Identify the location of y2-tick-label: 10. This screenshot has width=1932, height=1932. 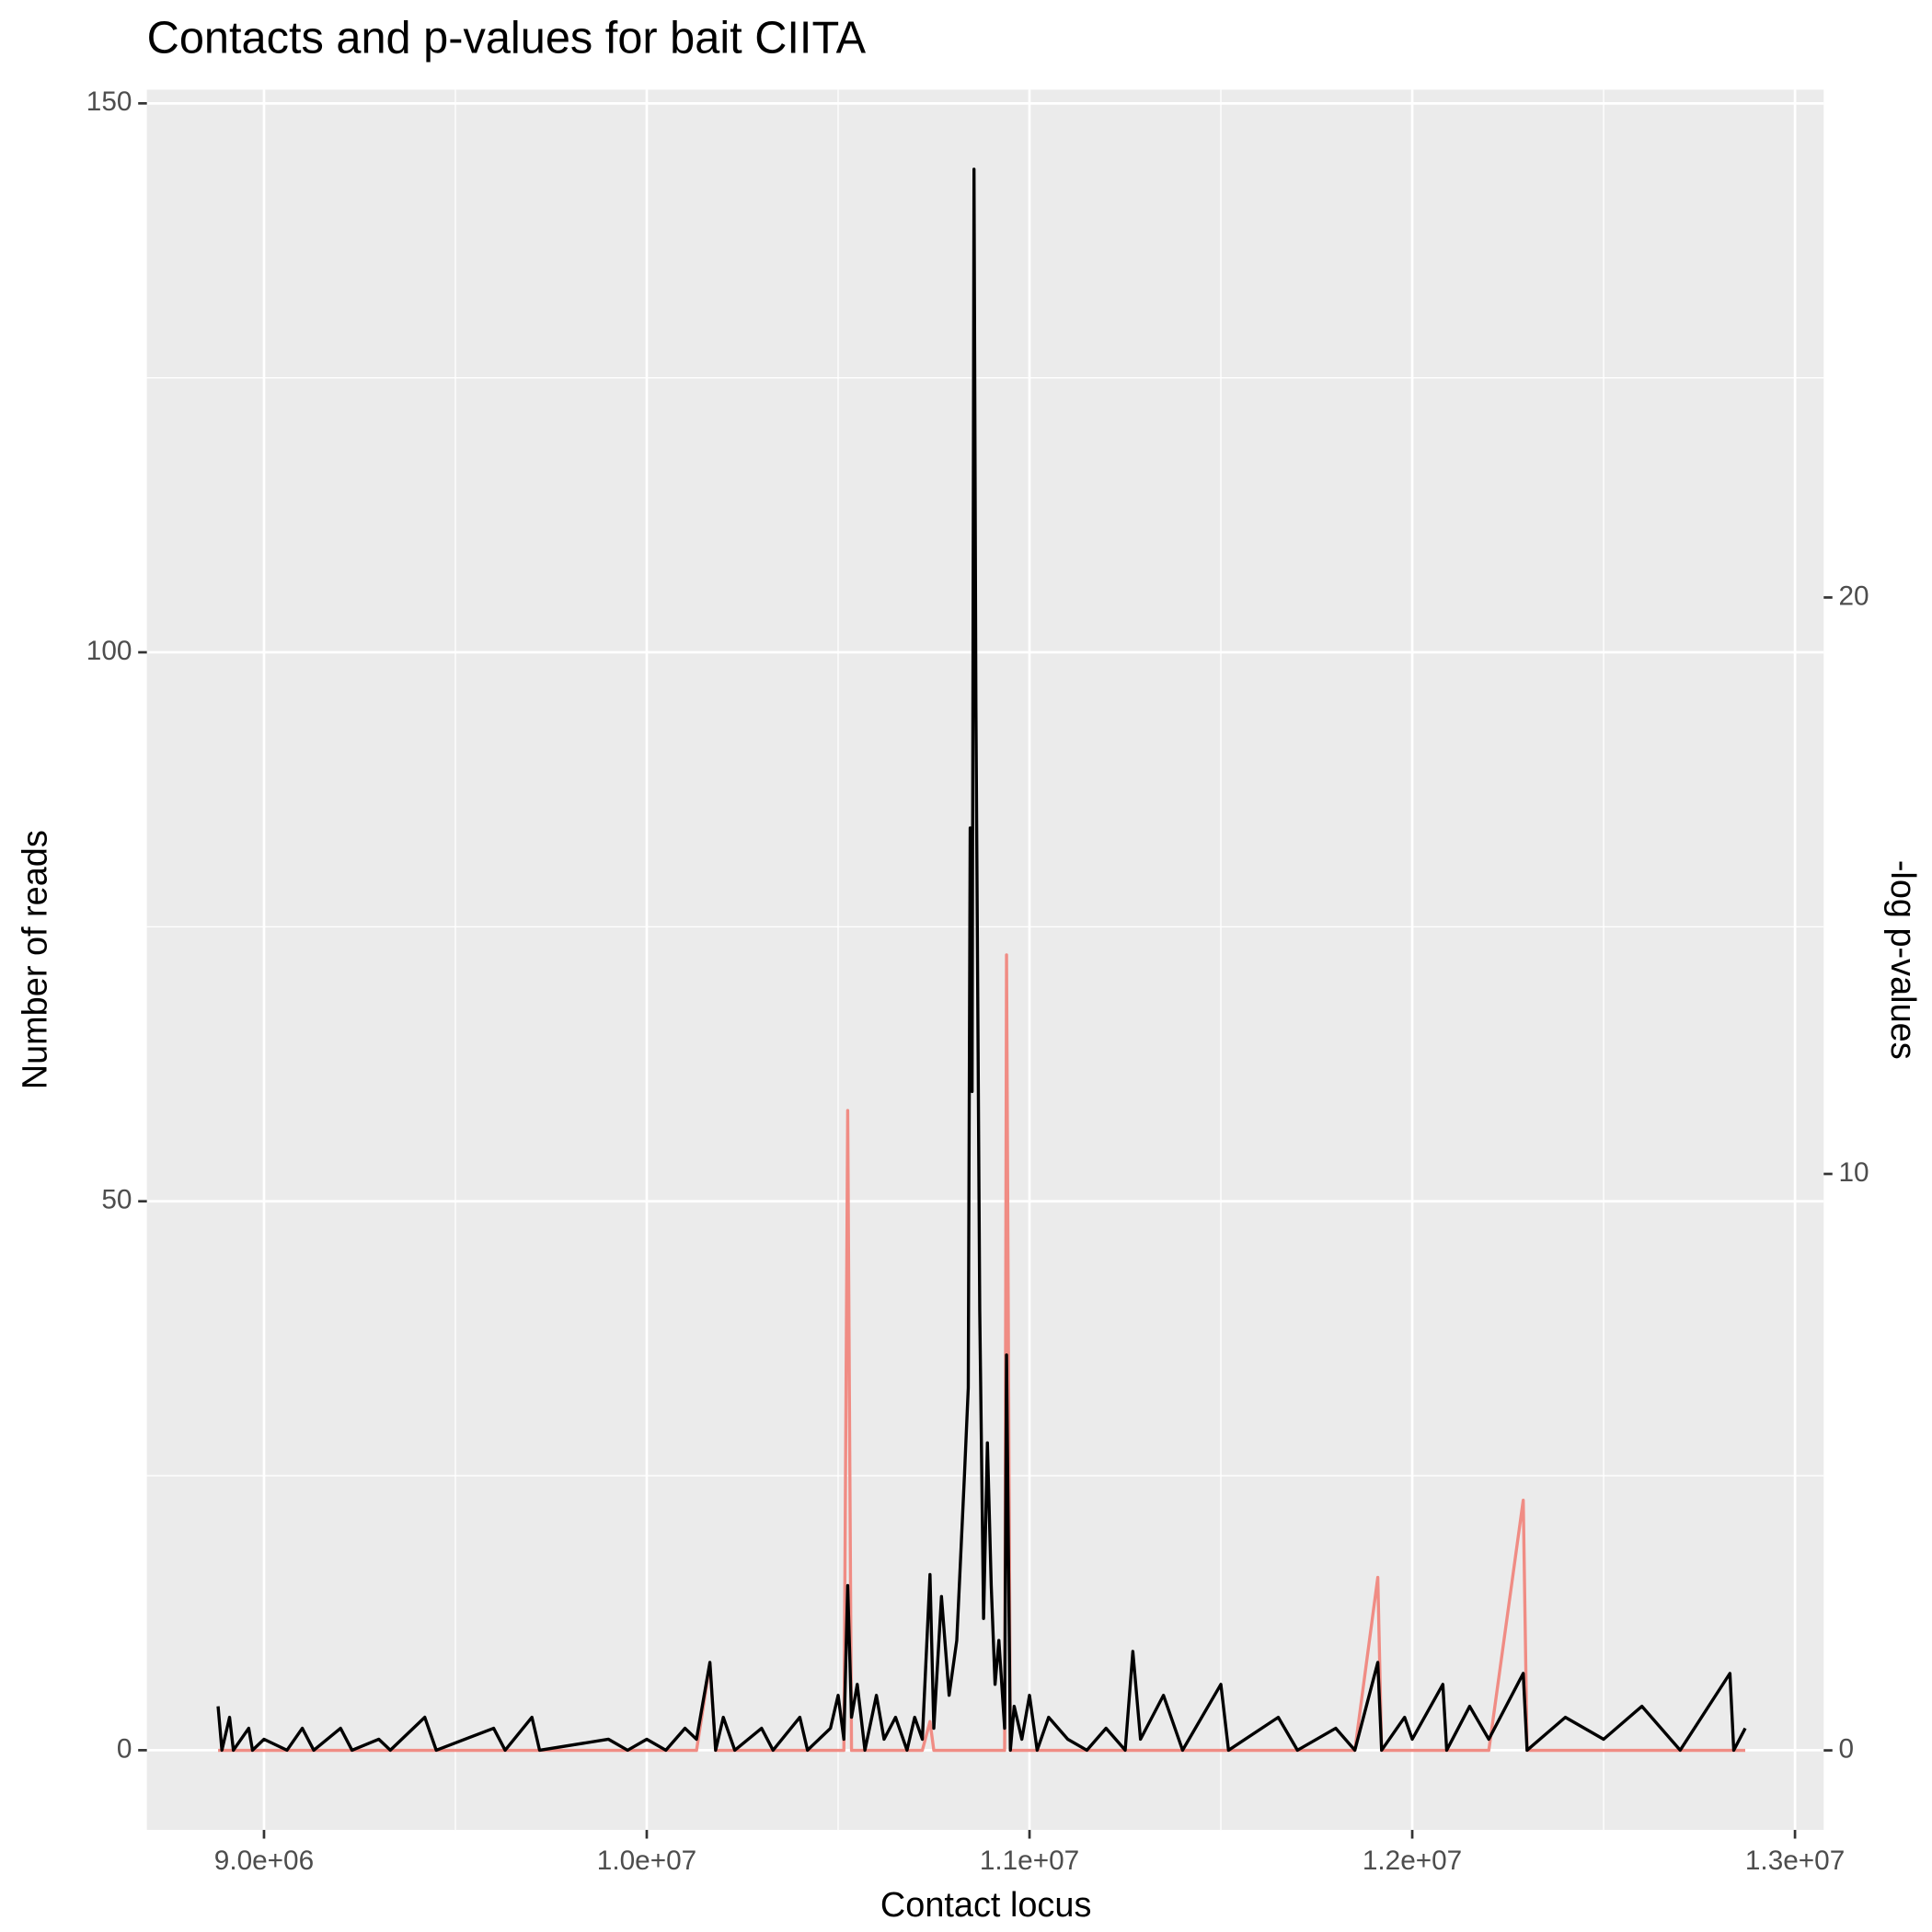
(1854, 1172).